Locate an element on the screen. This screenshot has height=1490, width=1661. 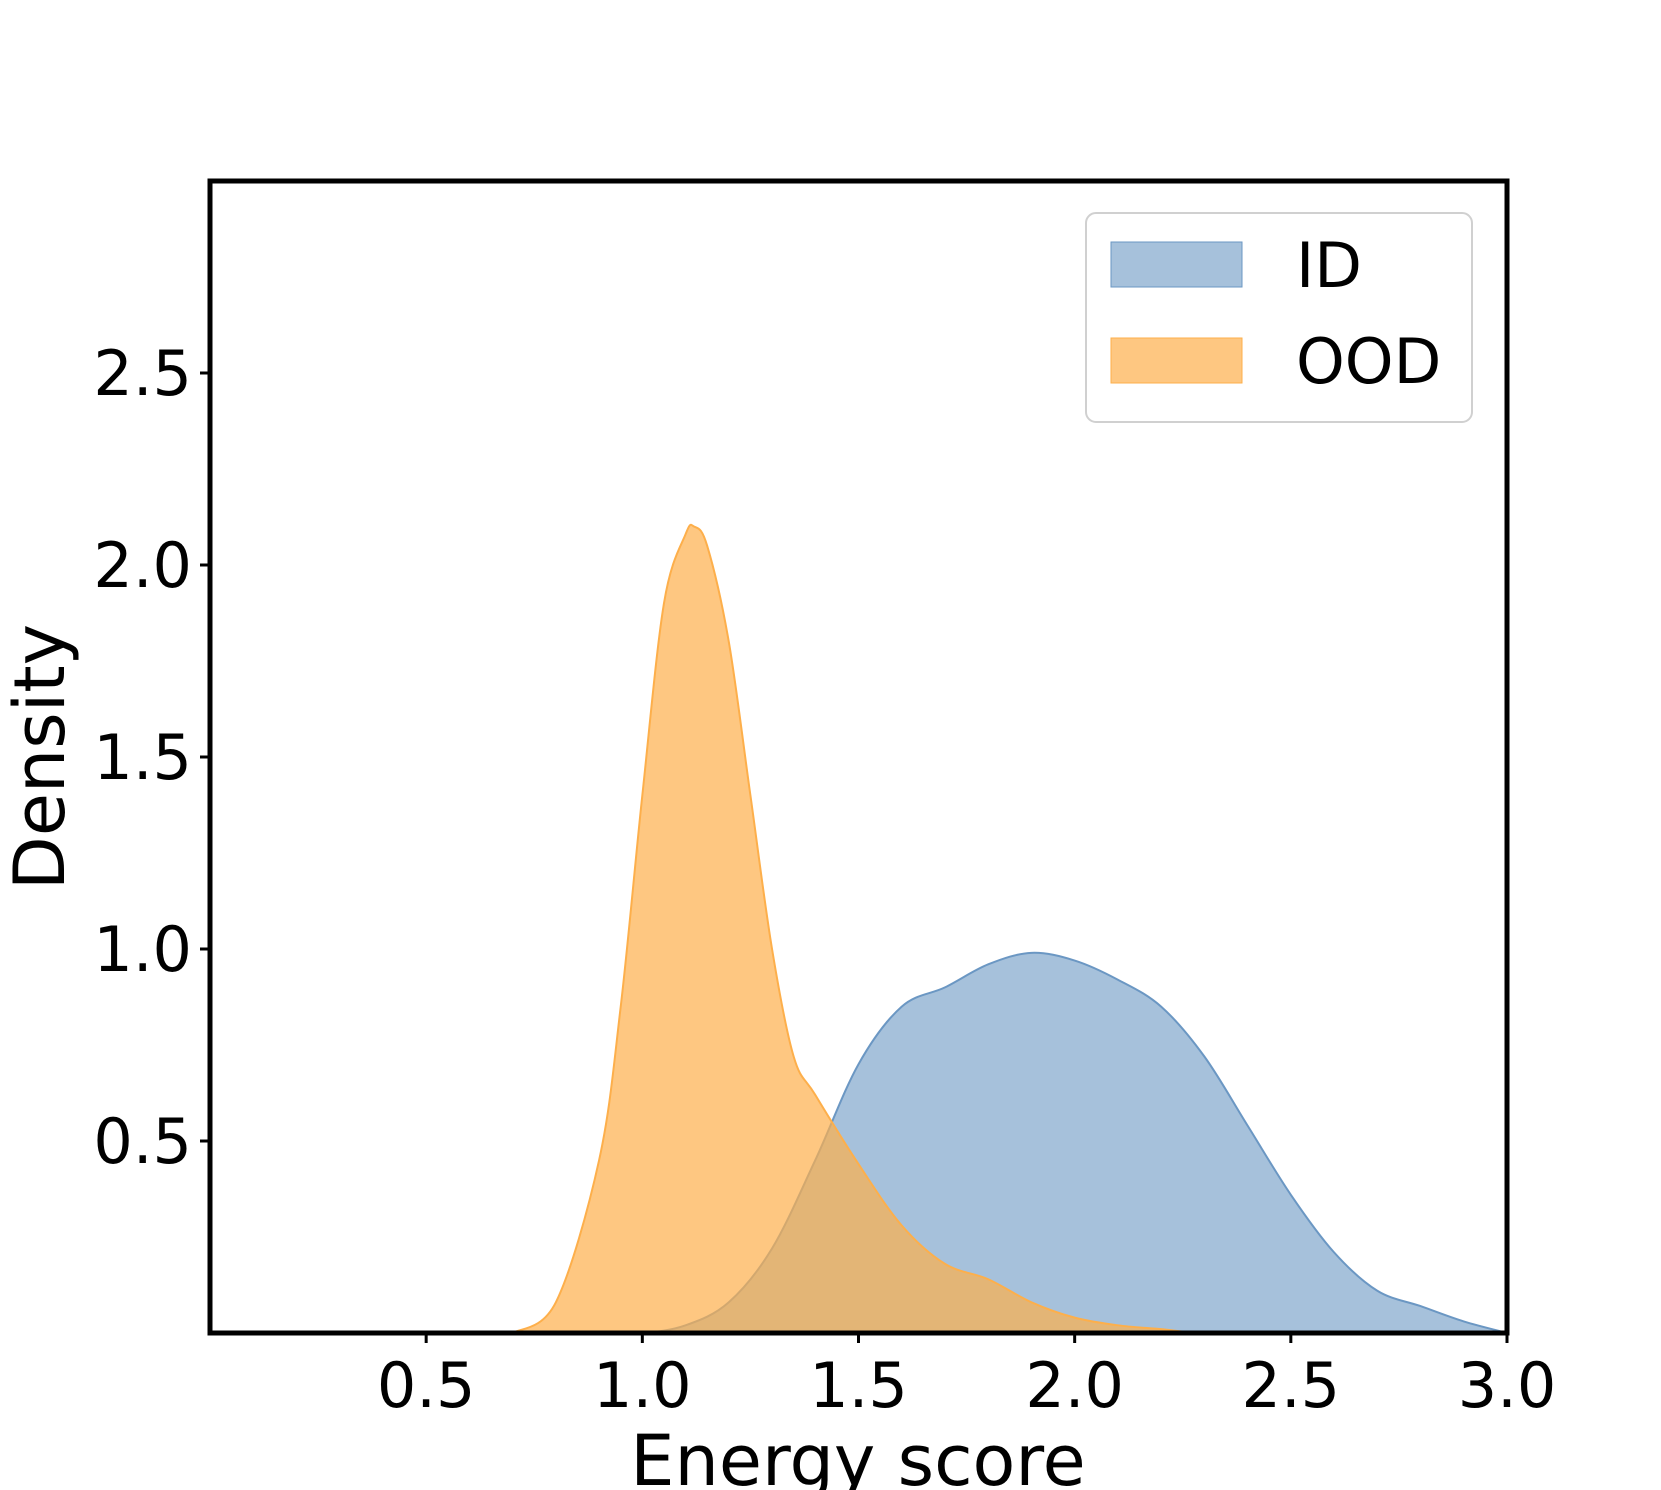
x-tick-label: 3.0 is located at coordinates (1507, 1385).